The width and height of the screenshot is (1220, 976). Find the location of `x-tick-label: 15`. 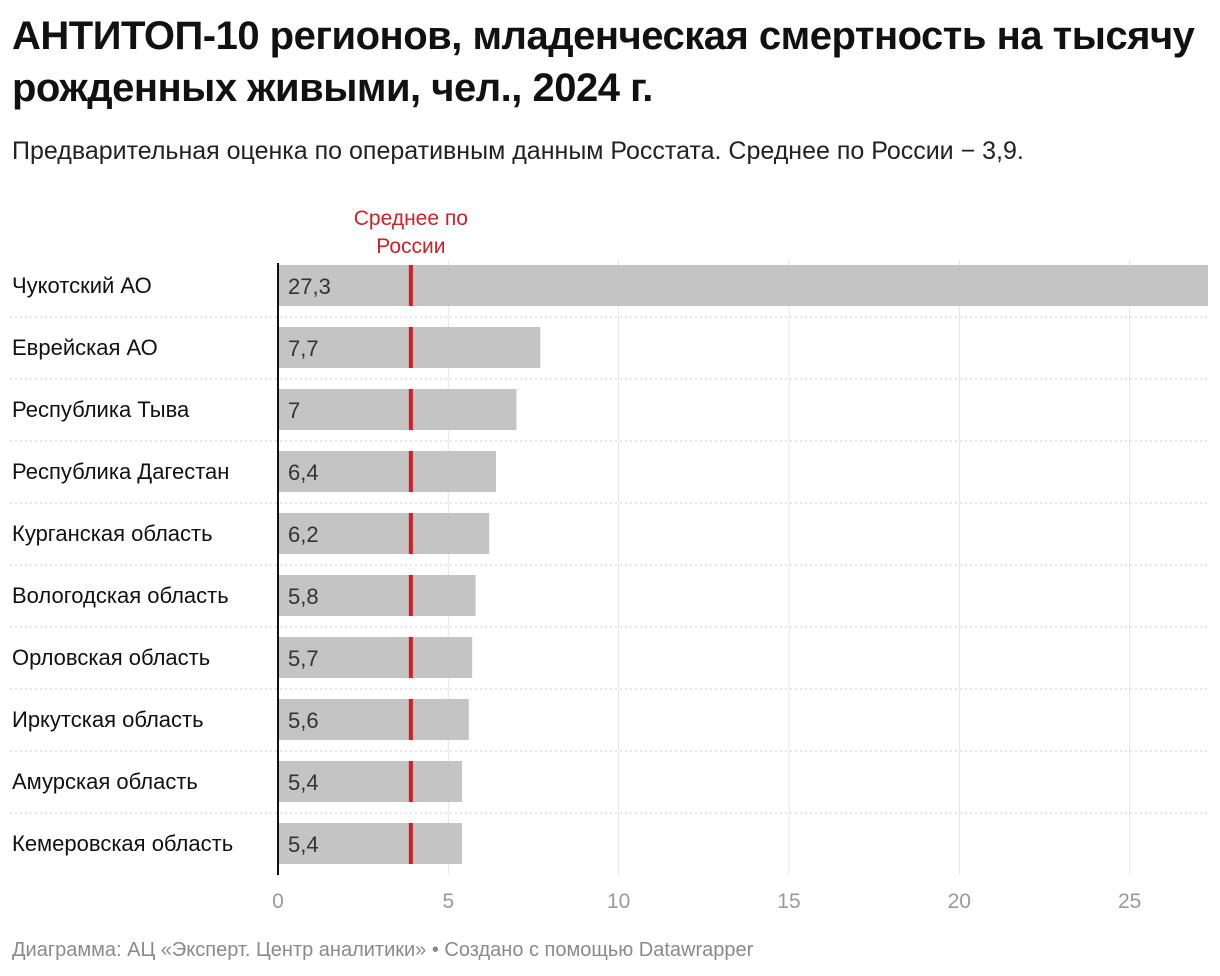

x-tick-label: 15 is located at coordinates (788, 901).